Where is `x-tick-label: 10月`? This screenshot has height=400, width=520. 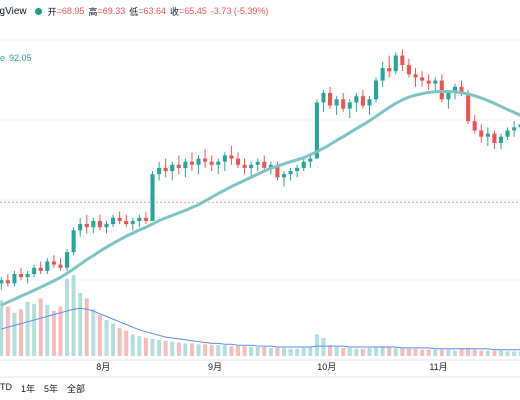 x-tick-label: 10月 is located at coordinates (326, 367).